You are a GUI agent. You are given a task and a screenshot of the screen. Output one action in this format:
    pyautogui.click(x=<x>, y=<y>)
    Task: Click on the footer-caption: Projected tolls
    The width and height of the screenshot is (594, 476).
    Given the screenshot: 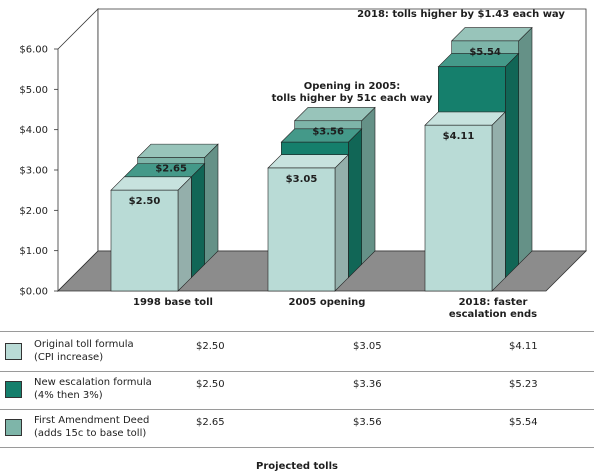 What is the action you would take?
    pyautogui.click(x=297, y=466)
    